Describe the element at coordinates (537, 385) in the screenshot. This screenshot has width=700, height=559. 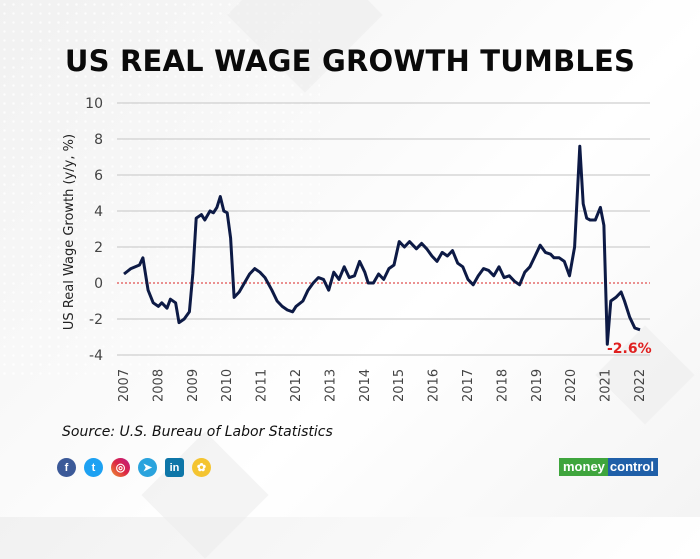
I see `svg-text: 2019` at that location.